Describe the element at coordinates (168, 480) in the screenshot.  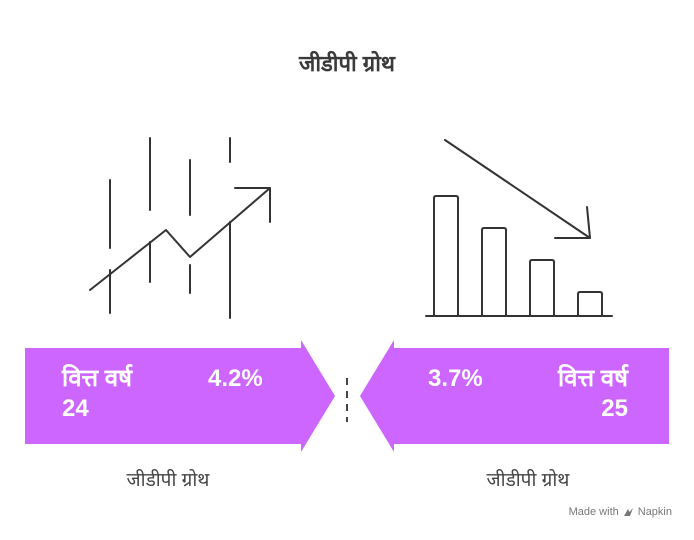
I see `left-caption: जीडीपी ग्रोथ` at that location.